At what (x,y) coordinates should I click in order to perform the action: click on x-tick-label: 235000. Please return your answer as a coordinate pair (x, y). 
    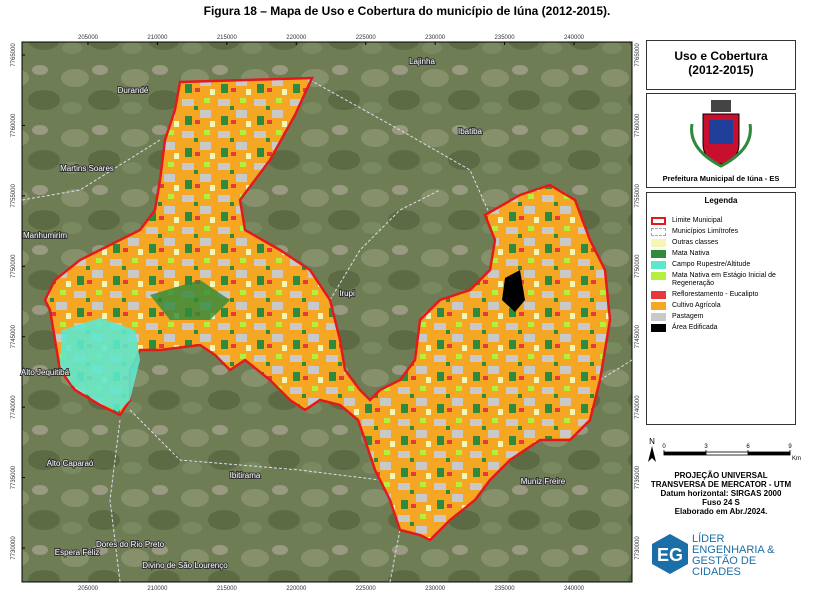
    Looking at the image, I should click on (505, 38).